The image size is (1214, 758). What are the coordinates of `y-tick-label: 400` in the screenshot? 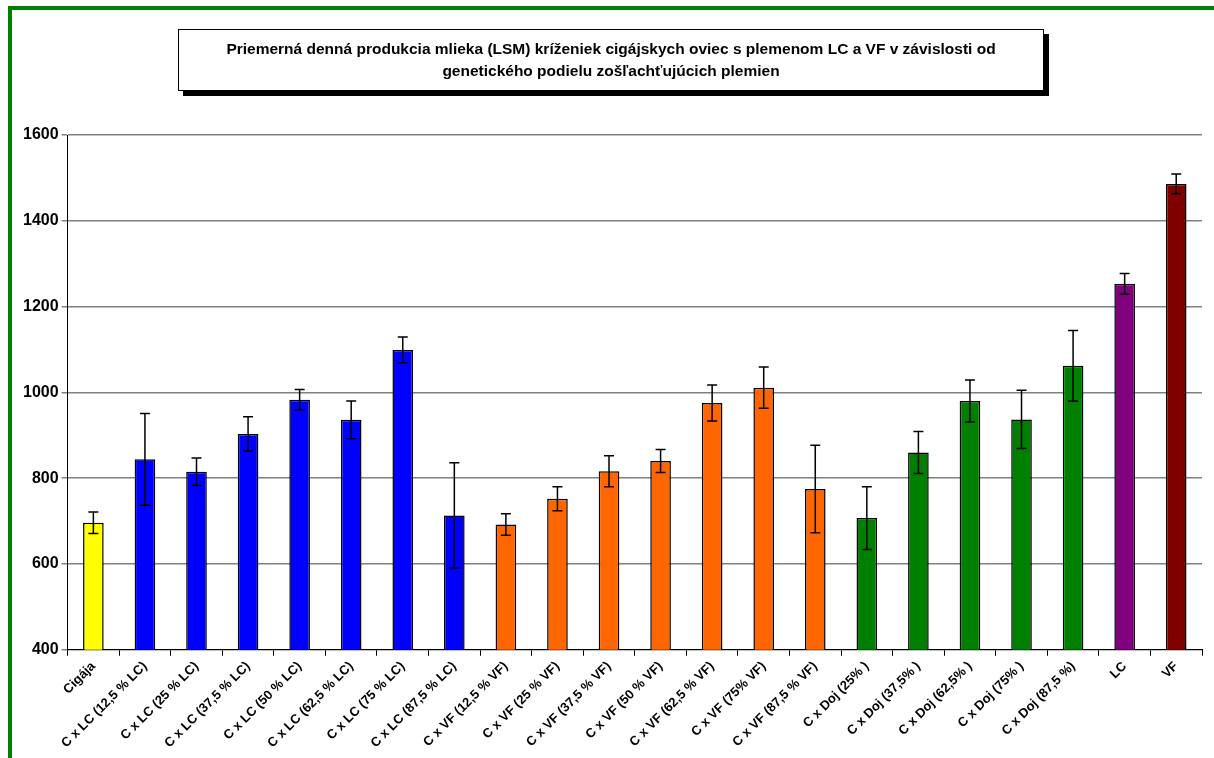 It's located at (45, 649).